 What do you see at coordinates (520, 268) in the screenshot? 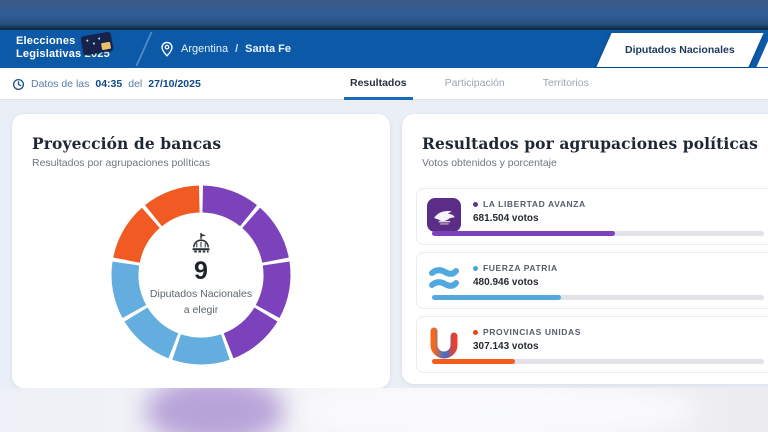
I see `party-name: FUERZA PATRIA` at bounding box center [520, 268].